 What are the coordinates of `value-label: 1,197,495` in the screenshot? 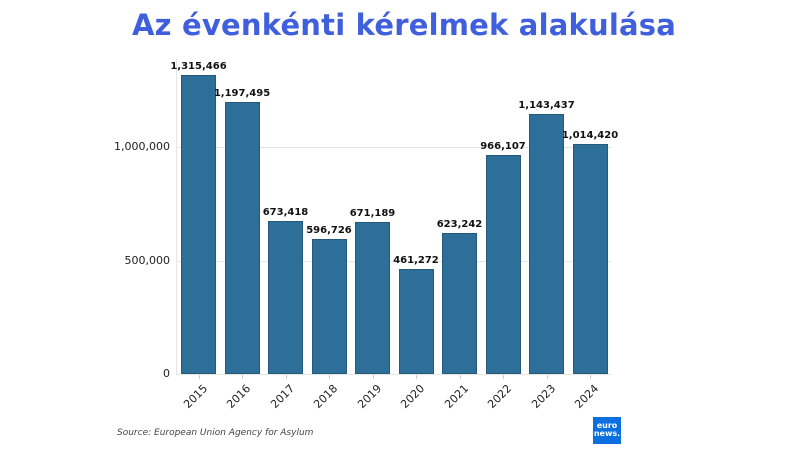 It's located at (242, 94).